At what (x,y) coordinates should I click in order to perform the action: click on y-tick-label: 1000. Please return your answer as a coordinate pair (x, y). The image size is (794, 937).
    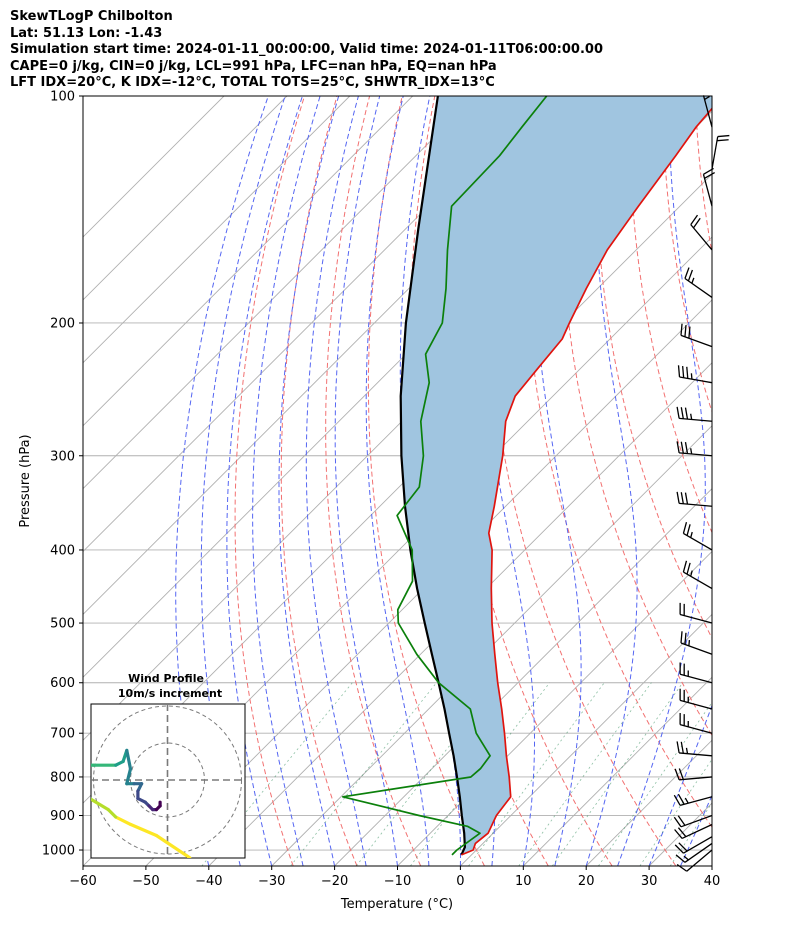
    Looking at the image, I should click on (58, 851).